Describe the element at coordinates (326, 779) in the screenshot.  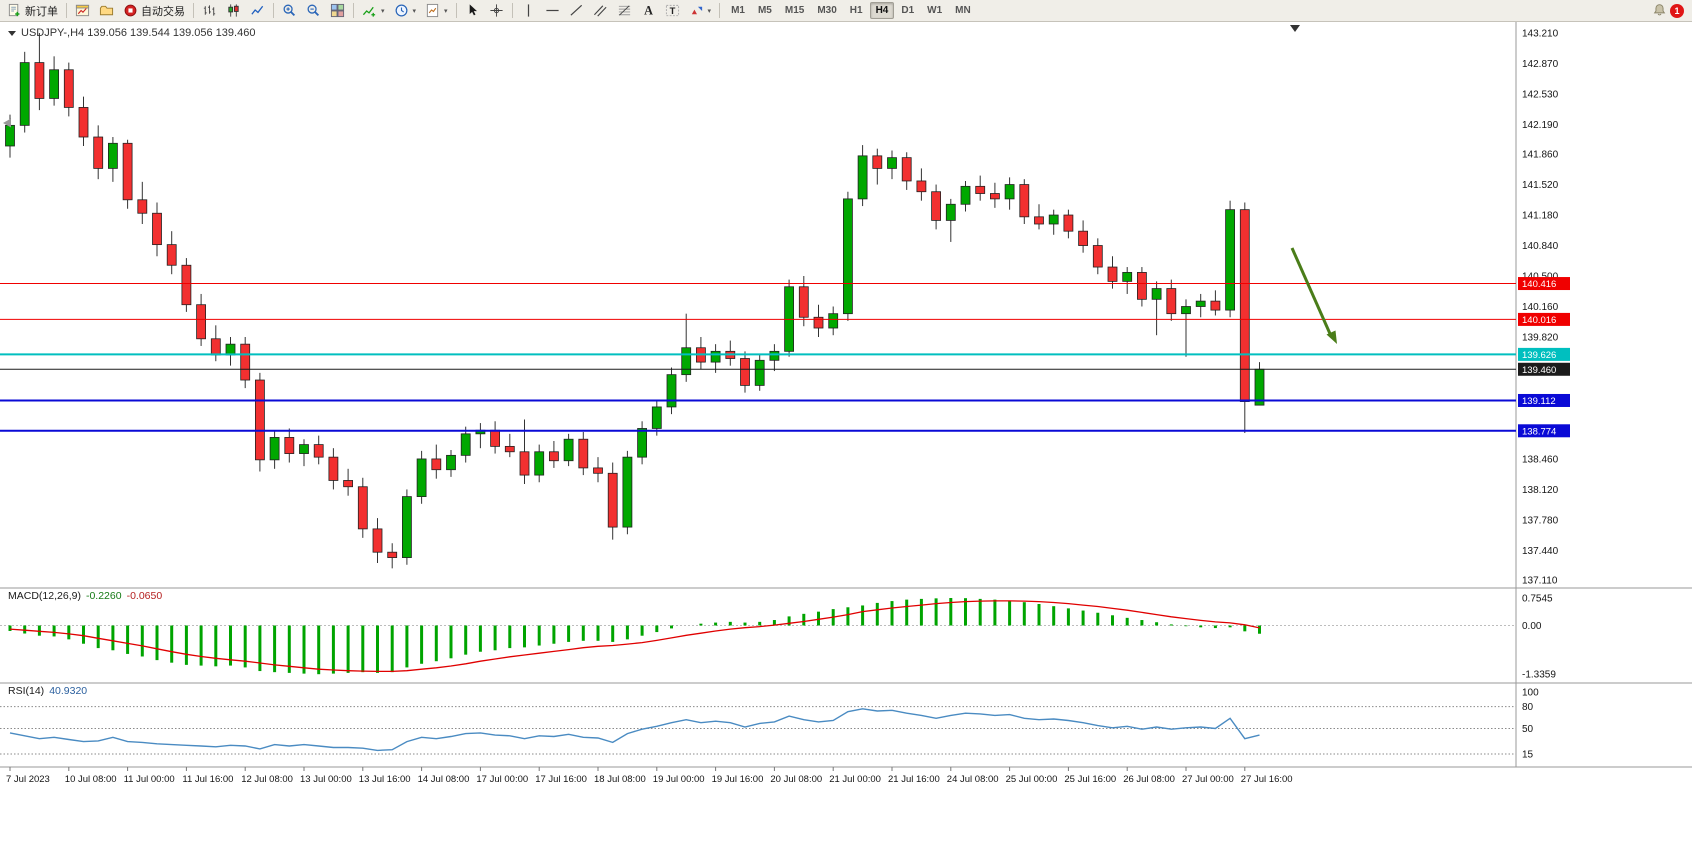
I see `time-axis-label: 13 Jul 00:00` at that location.